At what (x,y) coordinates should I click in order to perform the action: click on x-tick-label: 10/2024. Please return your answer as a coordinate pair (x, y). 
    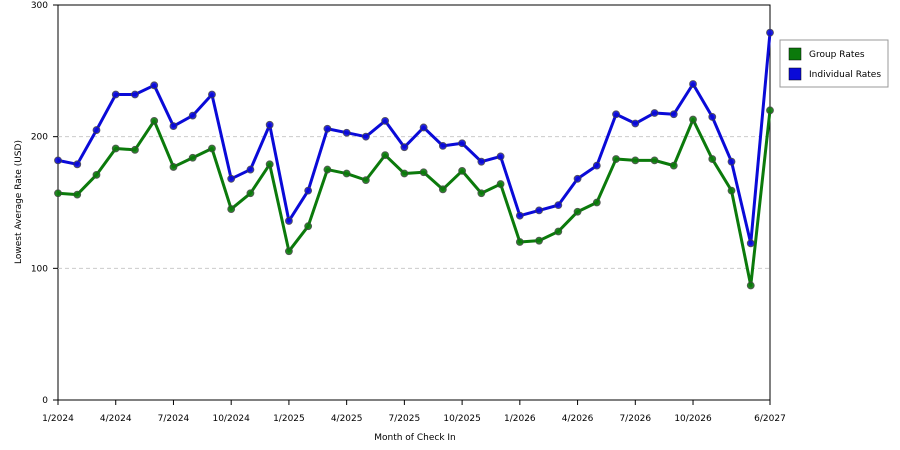
    Looking at the image, I should click on (231, 419).